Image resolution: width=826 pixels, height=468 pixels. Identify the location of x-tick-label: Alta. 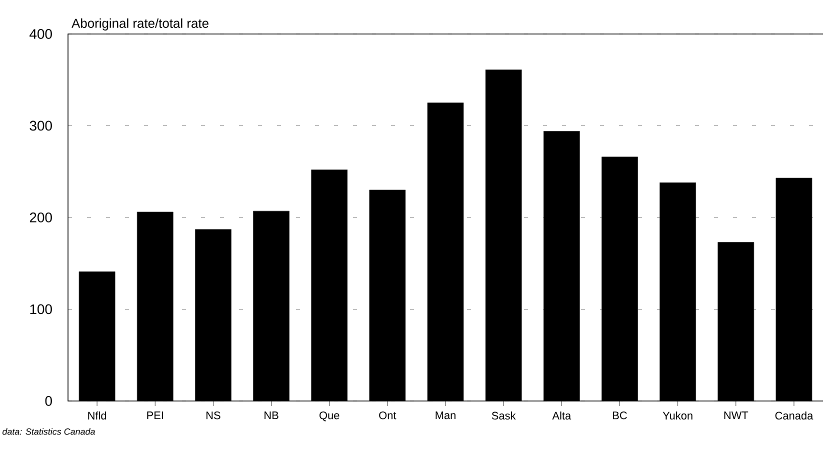
(562, 416).